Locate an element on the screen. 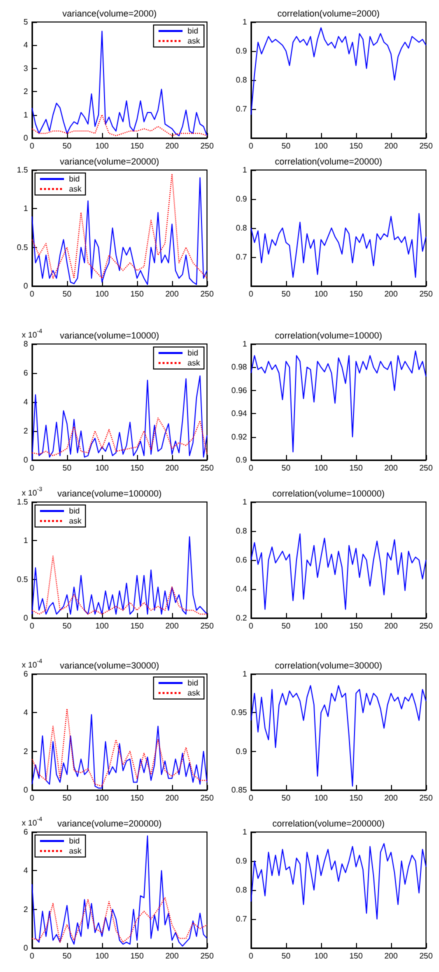 The image size is (439, 972). chart-title: variance(volume=30000) is located at coordinates (110, 665).